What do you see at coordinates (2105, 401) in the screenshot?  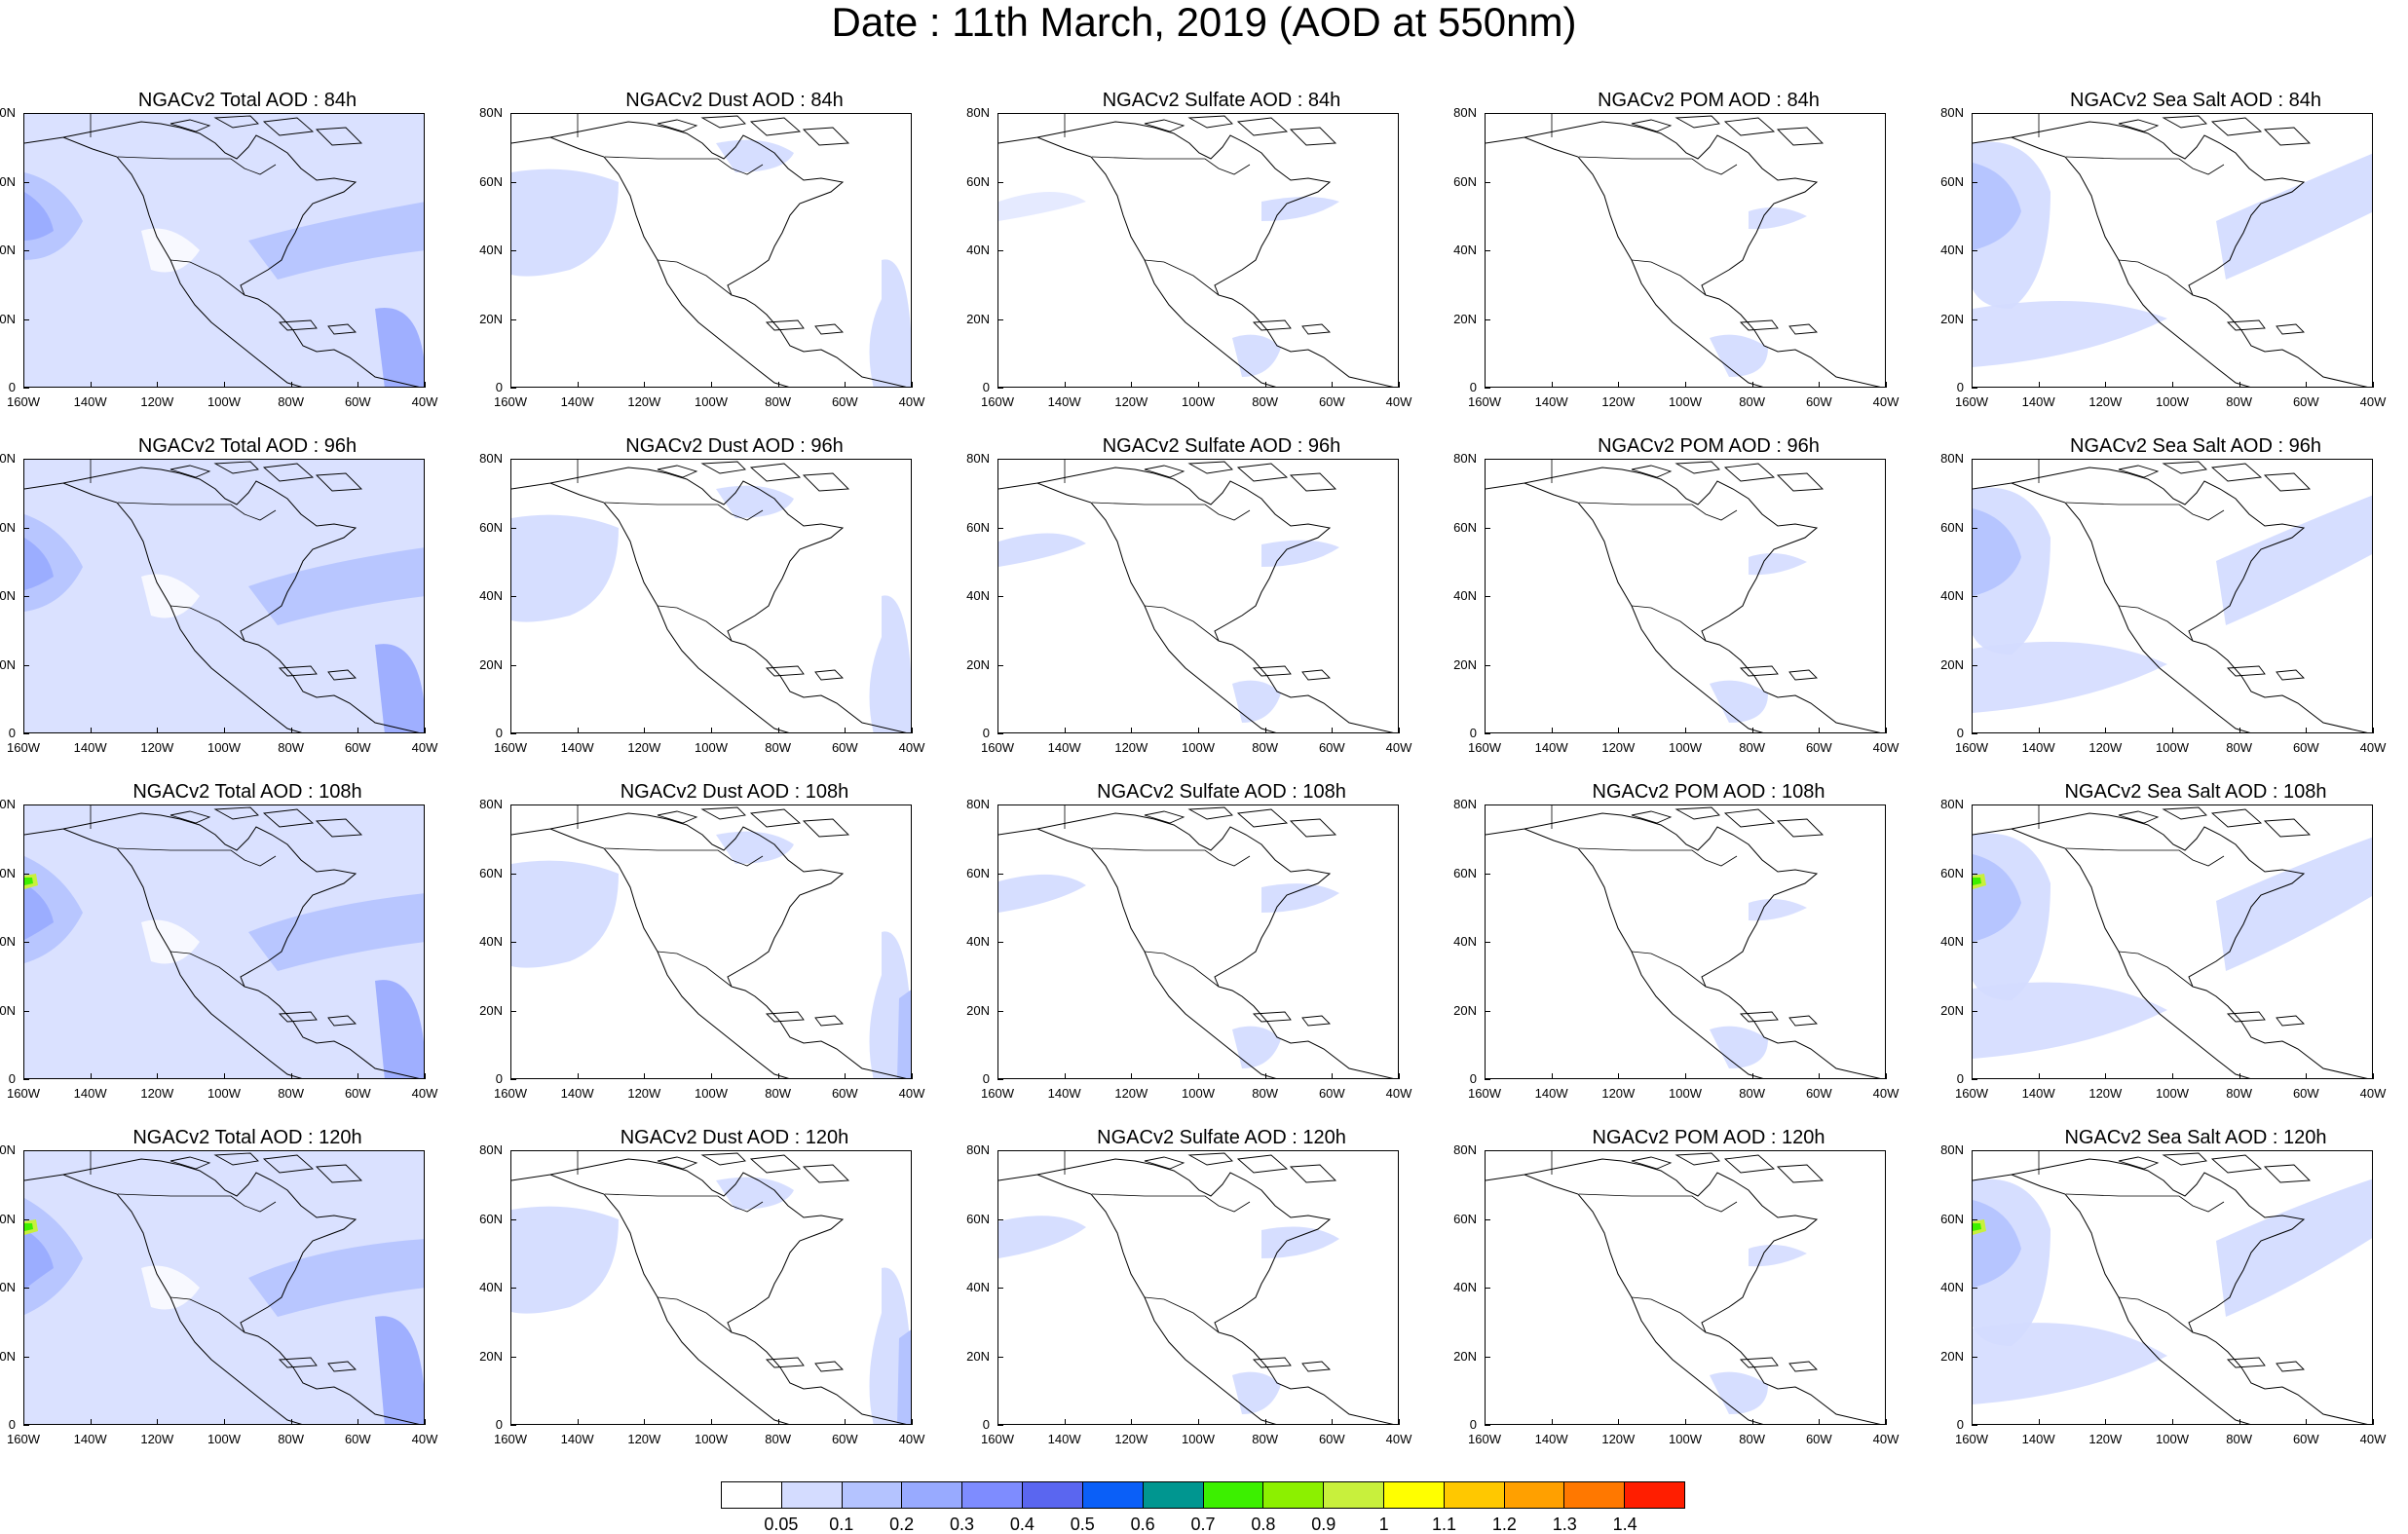 I see `lon-label: 120W` at bounding box center [2105, 401].